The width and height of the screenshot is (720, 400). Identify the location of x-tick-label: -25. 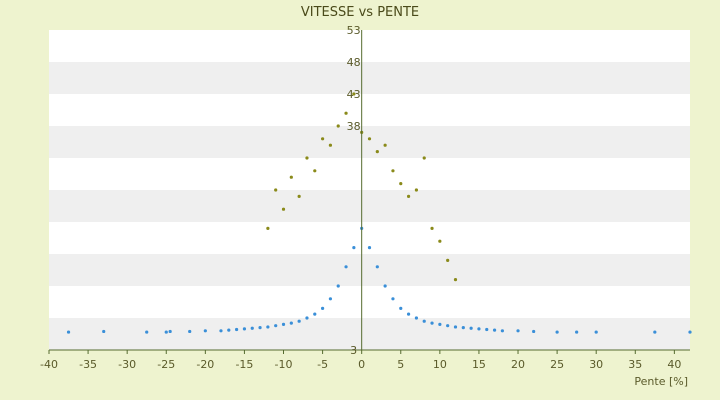
(166, 364).